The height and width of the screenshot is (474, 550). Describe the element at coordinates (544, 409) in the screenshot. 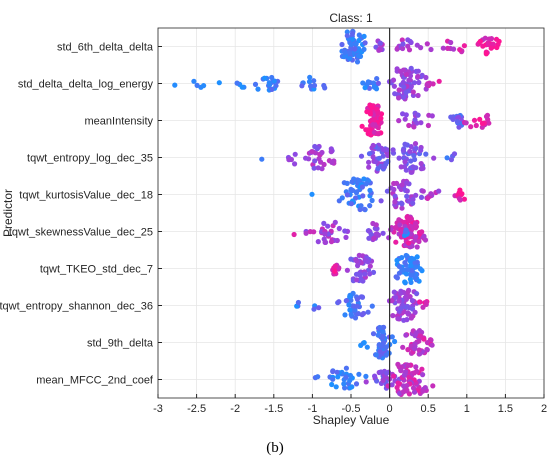

I see `x-tick-label: 2` at that location.